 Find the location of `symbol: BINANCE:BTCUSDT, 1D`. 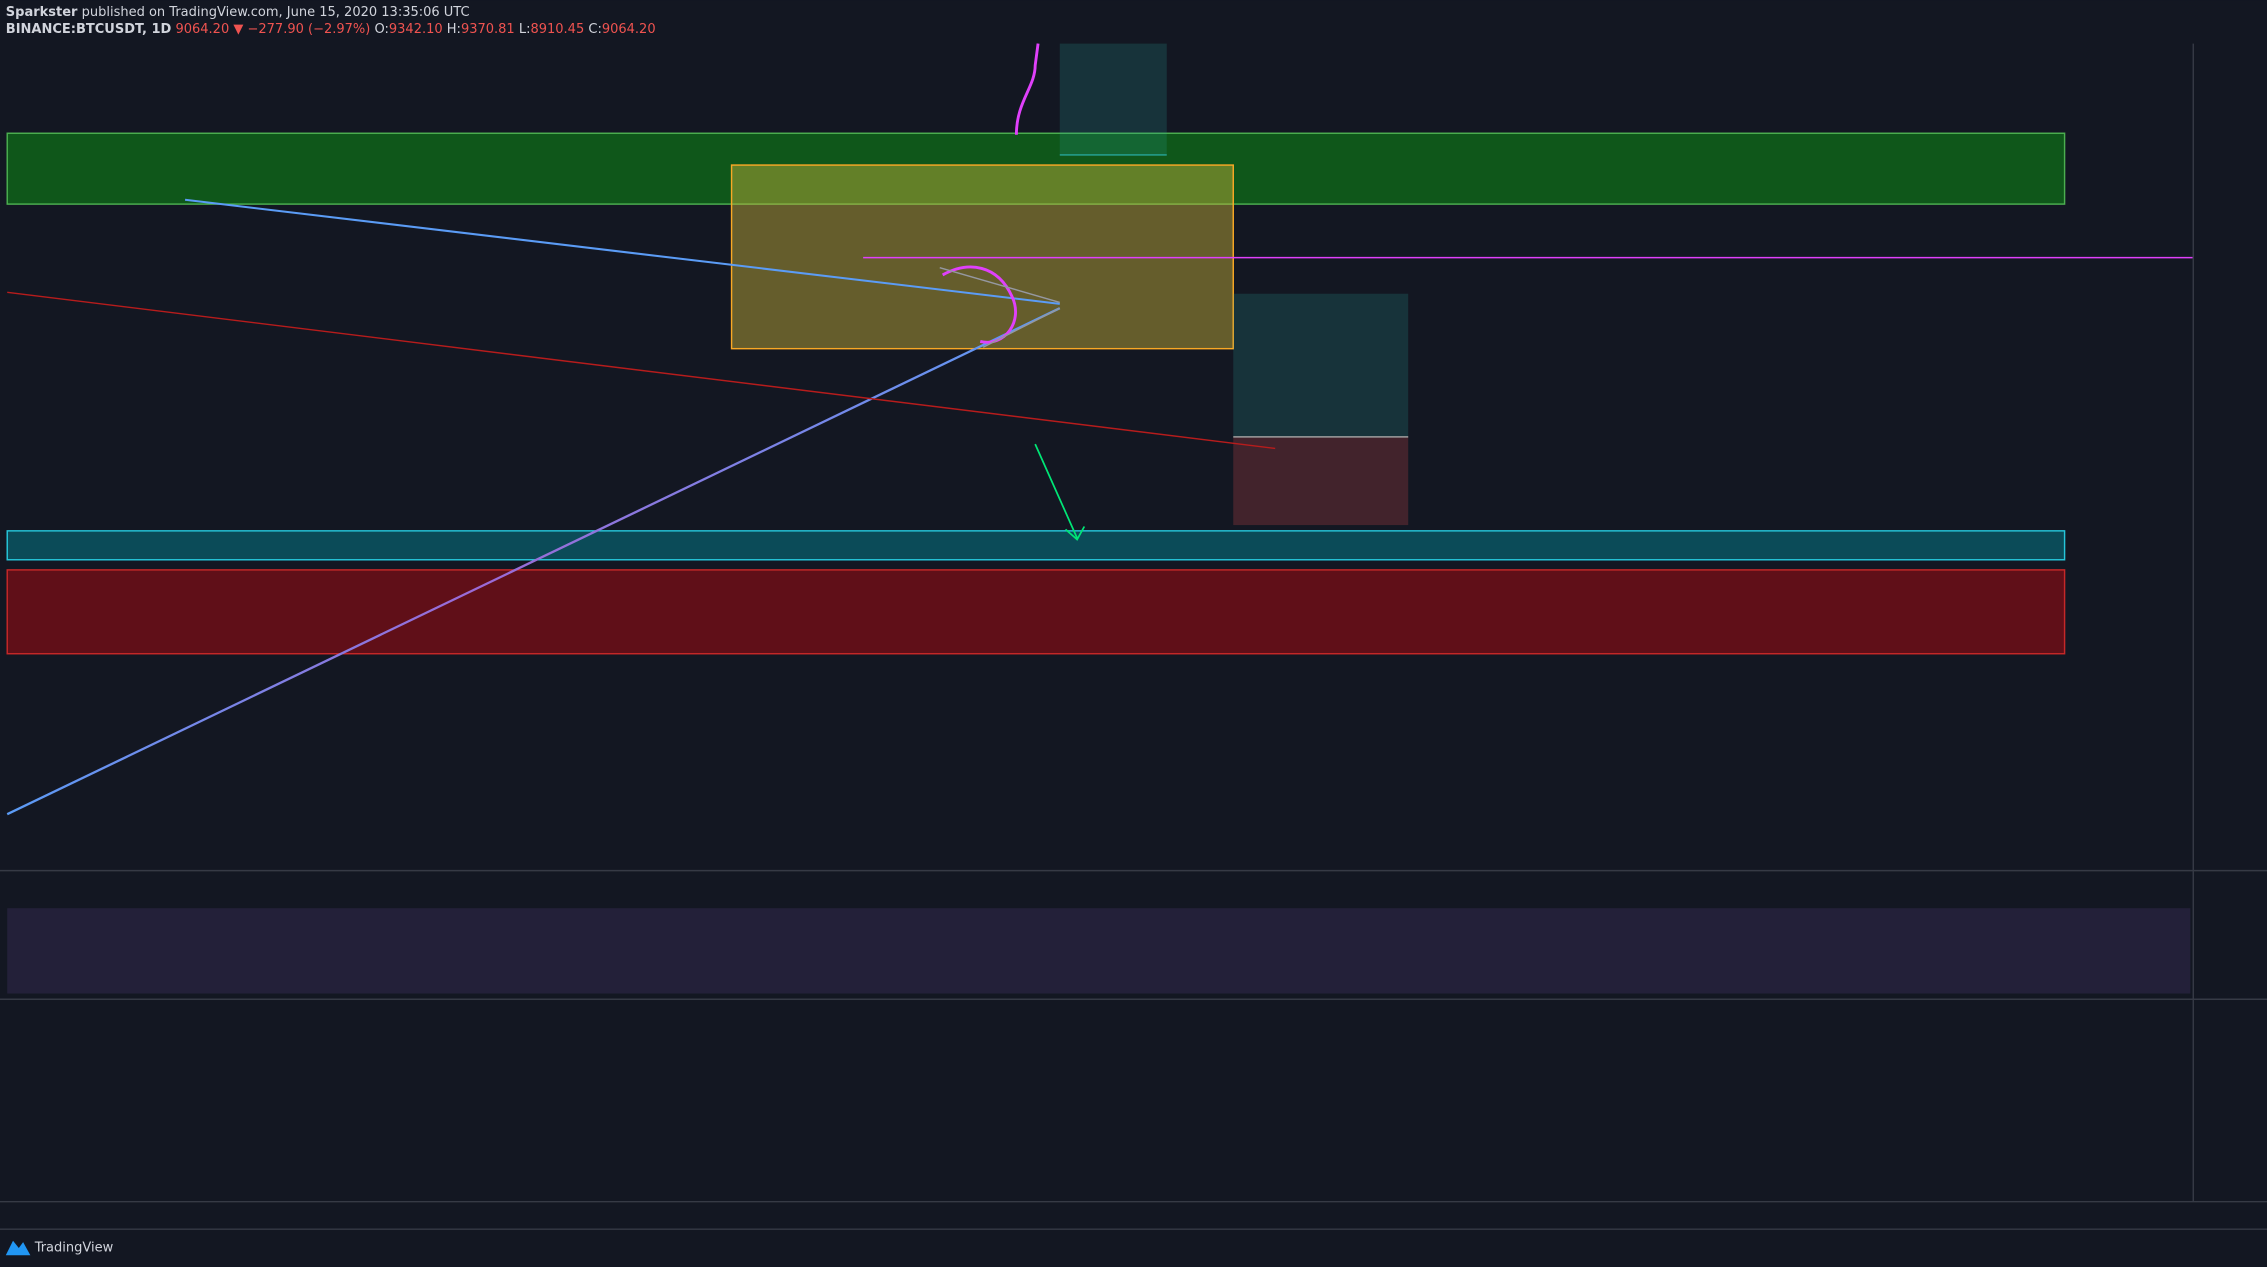

symbol: BINANCE:BTCUSDT, 1D is located at coordinates (89, 29).